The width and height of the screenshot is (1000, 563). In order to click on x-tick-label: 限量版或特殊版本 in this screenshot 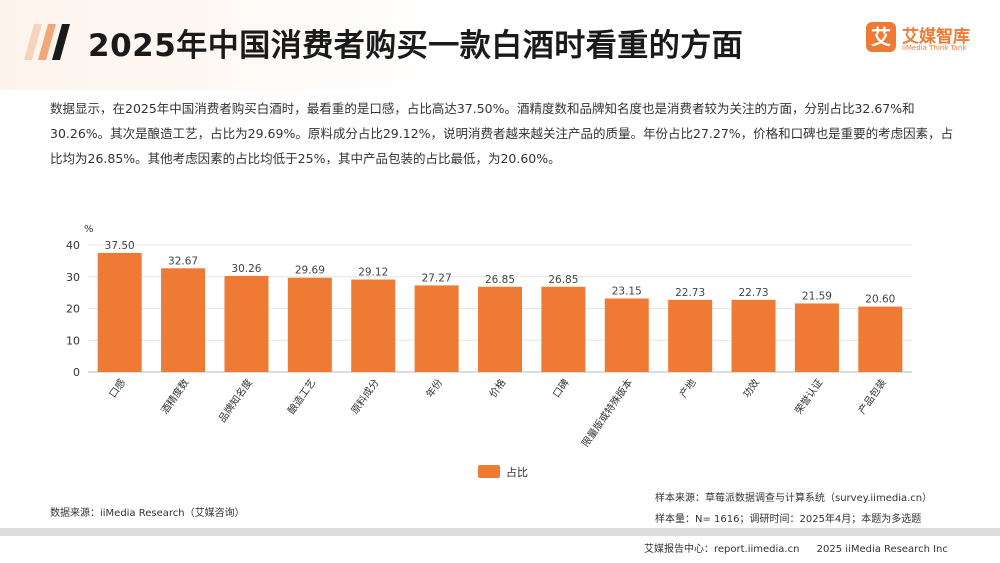, I will do `click(607, 412)`.